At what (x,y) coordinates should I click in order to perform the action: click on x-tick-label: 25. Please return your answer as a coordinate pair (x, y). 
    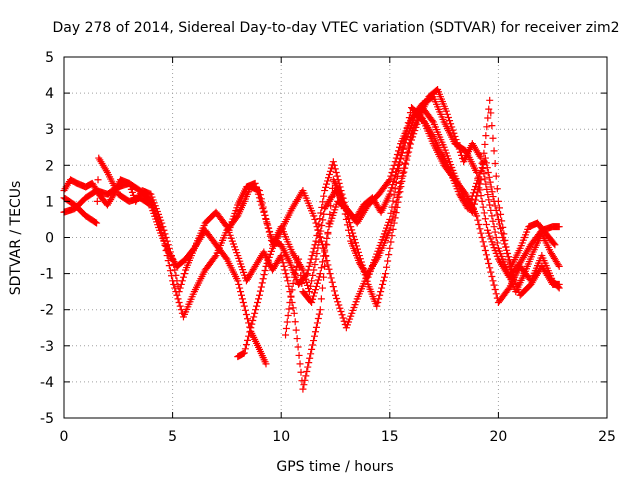
    Looking at the image, I should click on (607, 437).